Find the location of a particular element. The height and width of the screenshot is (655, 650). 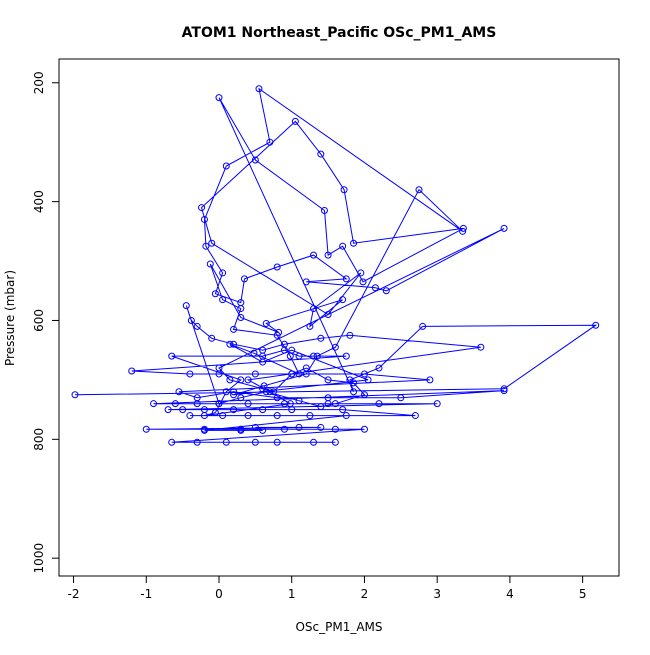

x-tick-label: 5 is located at coordinates (583, 594).